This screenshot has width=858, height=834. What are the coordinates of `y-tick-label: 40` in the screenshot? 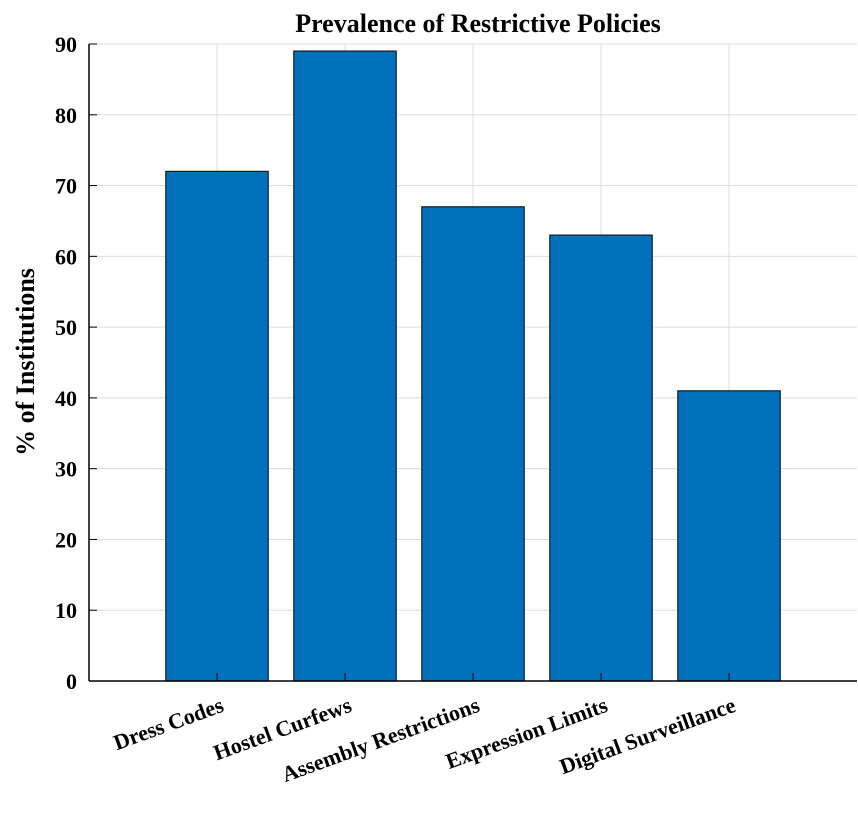 It's located at (66, 398).